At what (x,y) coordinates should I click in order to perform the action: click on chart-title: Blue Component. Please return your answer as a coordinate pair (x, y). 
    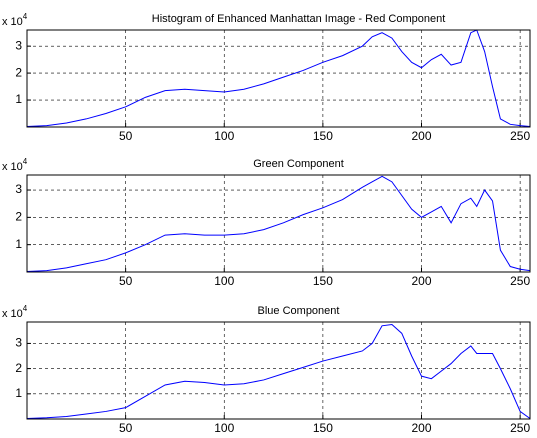
    Looking at the image, I should click on (299, 311).